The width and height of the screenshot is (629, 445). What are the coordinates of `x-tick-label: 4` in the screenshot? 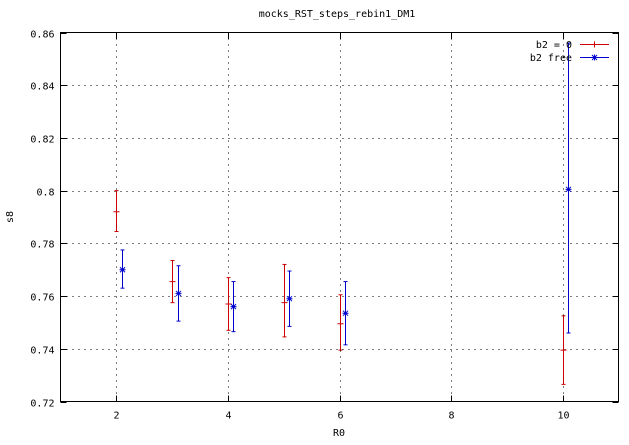 It's located at (228, 416).